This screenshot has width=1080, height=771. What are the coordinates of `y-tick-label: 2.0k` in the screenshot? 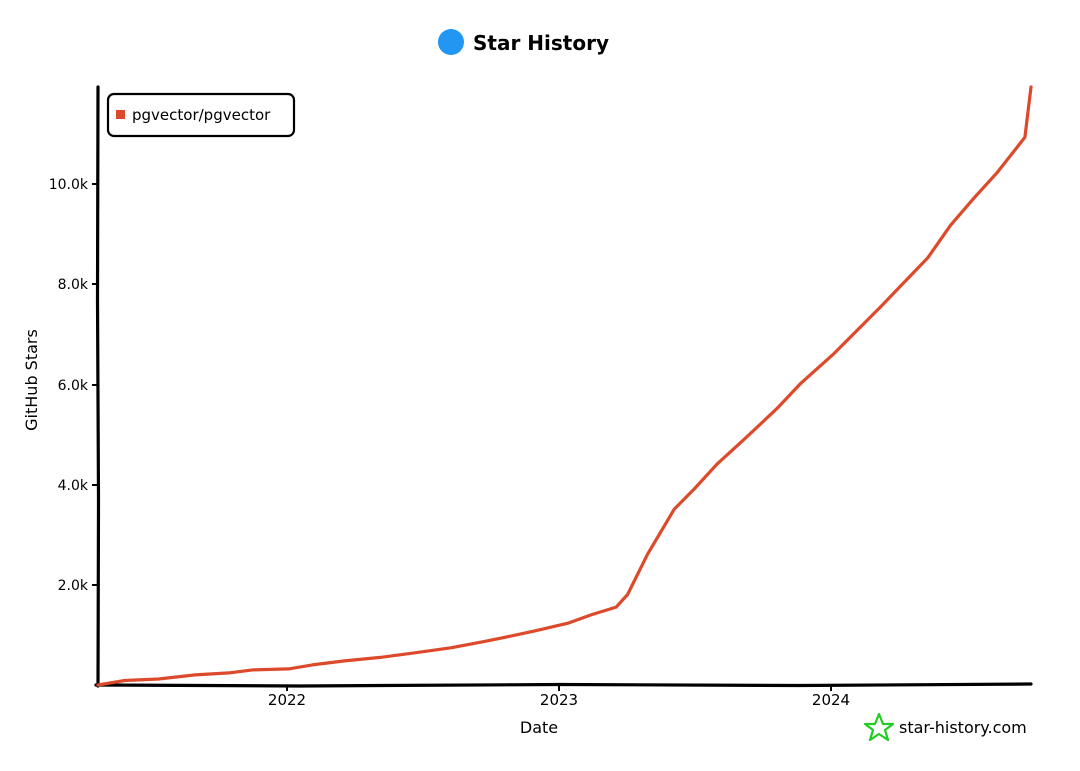 It's located at (73, 586).